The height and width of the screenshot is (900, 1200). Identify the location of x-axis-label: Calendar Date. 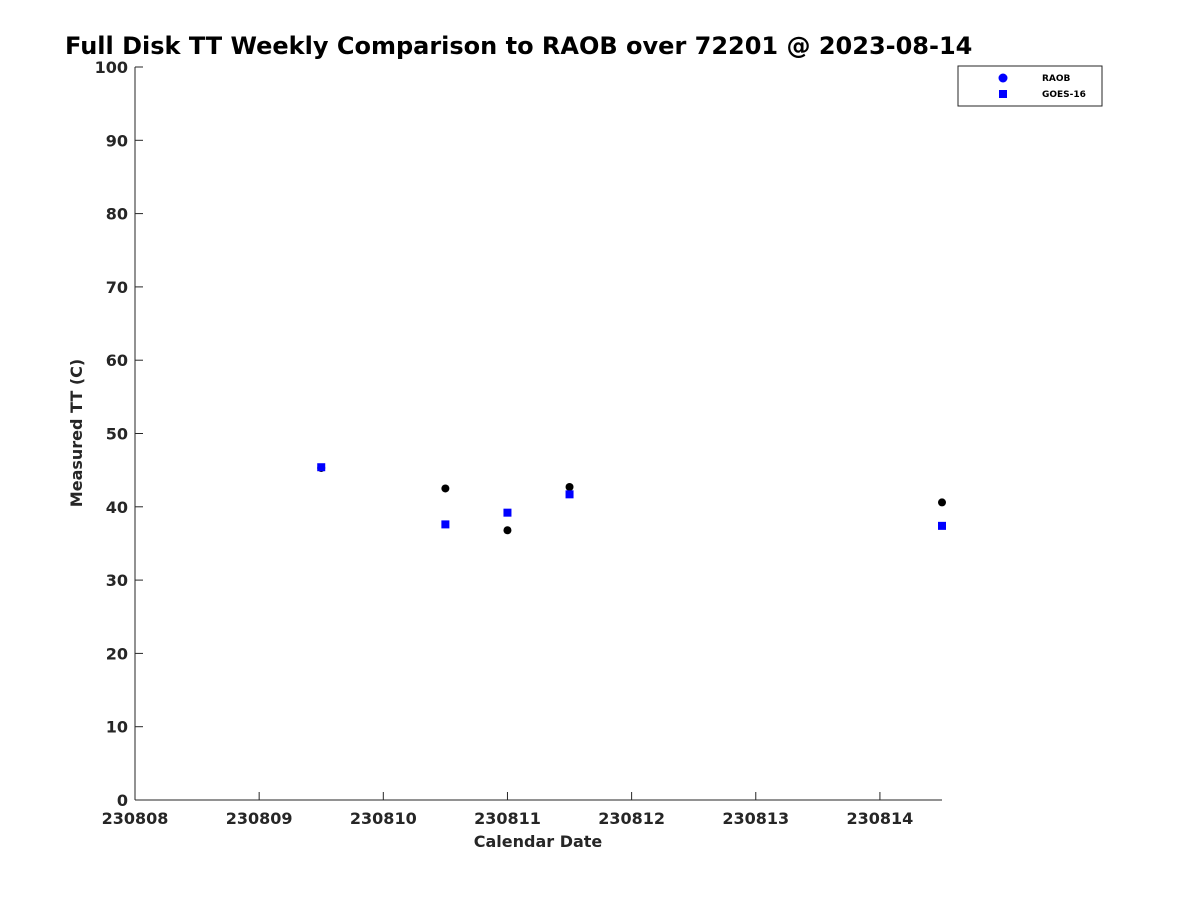
(538, 841).